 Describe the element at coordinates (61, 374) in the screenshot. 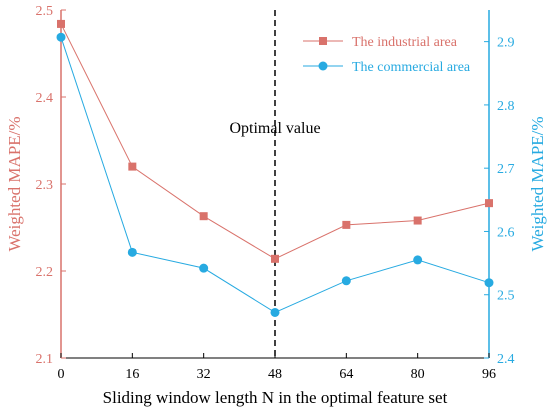

I see `x-tick-label: 0` at that location.